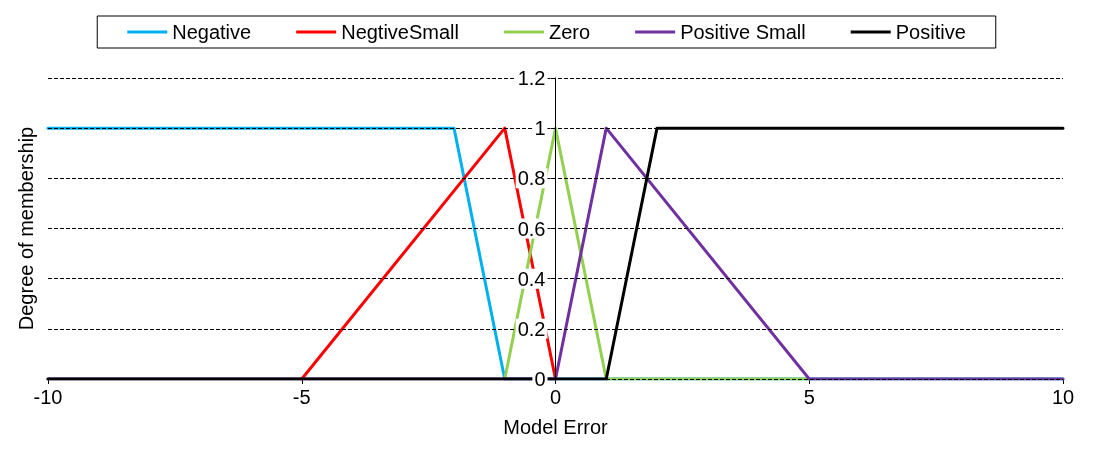 The image size is (1093, 457). Describe the element at coordinates (531, 278) in the screenshot. I see `y-tick-label: 0.4` at that location.